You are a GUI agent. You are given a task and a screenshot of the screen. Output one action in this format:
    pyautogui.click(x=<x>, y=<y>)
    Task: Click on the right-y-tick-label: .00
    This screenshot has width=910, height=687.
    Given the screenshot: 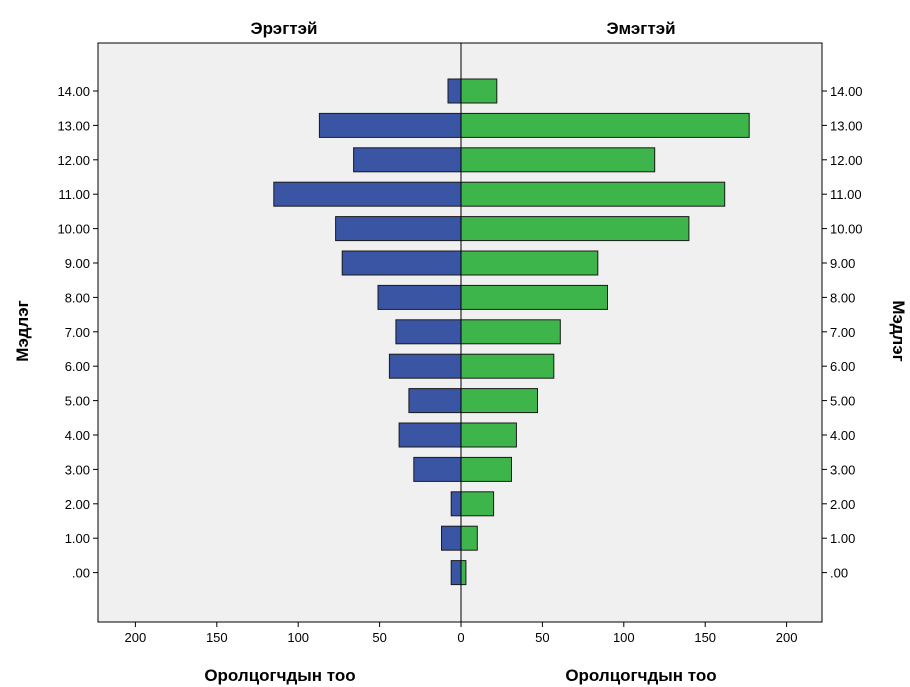 What is the action you would take?
    pyautogui.click(x=839, y=573)
    